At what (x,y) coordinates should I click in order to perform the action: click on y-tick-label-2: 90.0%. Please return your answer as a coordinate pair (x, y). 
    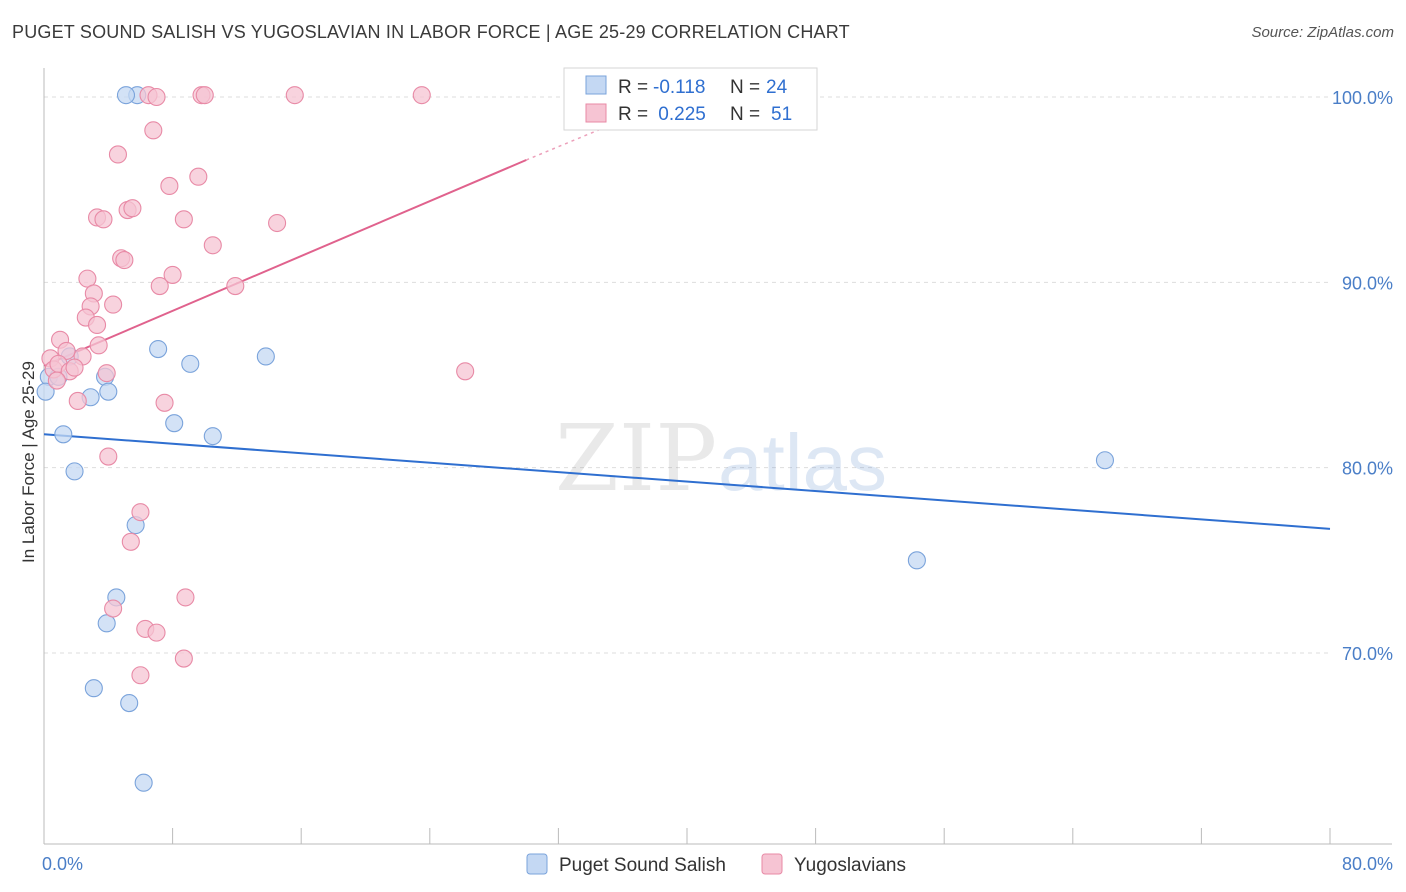
    Looking at the image, I should click on (1367, 283).